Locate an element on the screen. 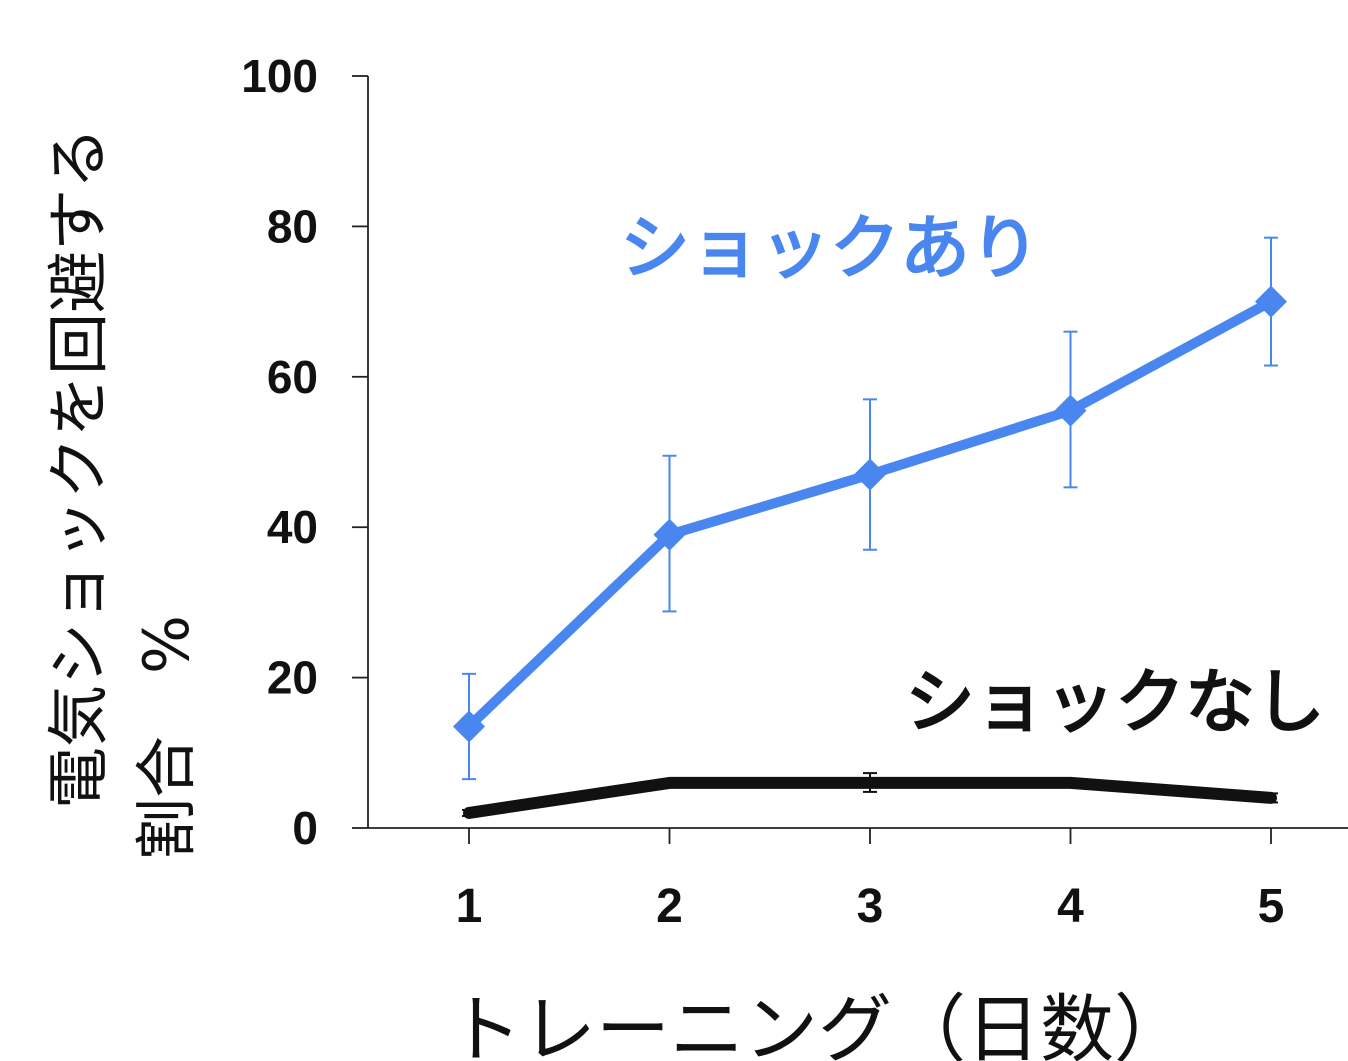 The width and height of the screenshot is (1348, 1061). y-tick-label: 60 is located at coordinates (292, 377).